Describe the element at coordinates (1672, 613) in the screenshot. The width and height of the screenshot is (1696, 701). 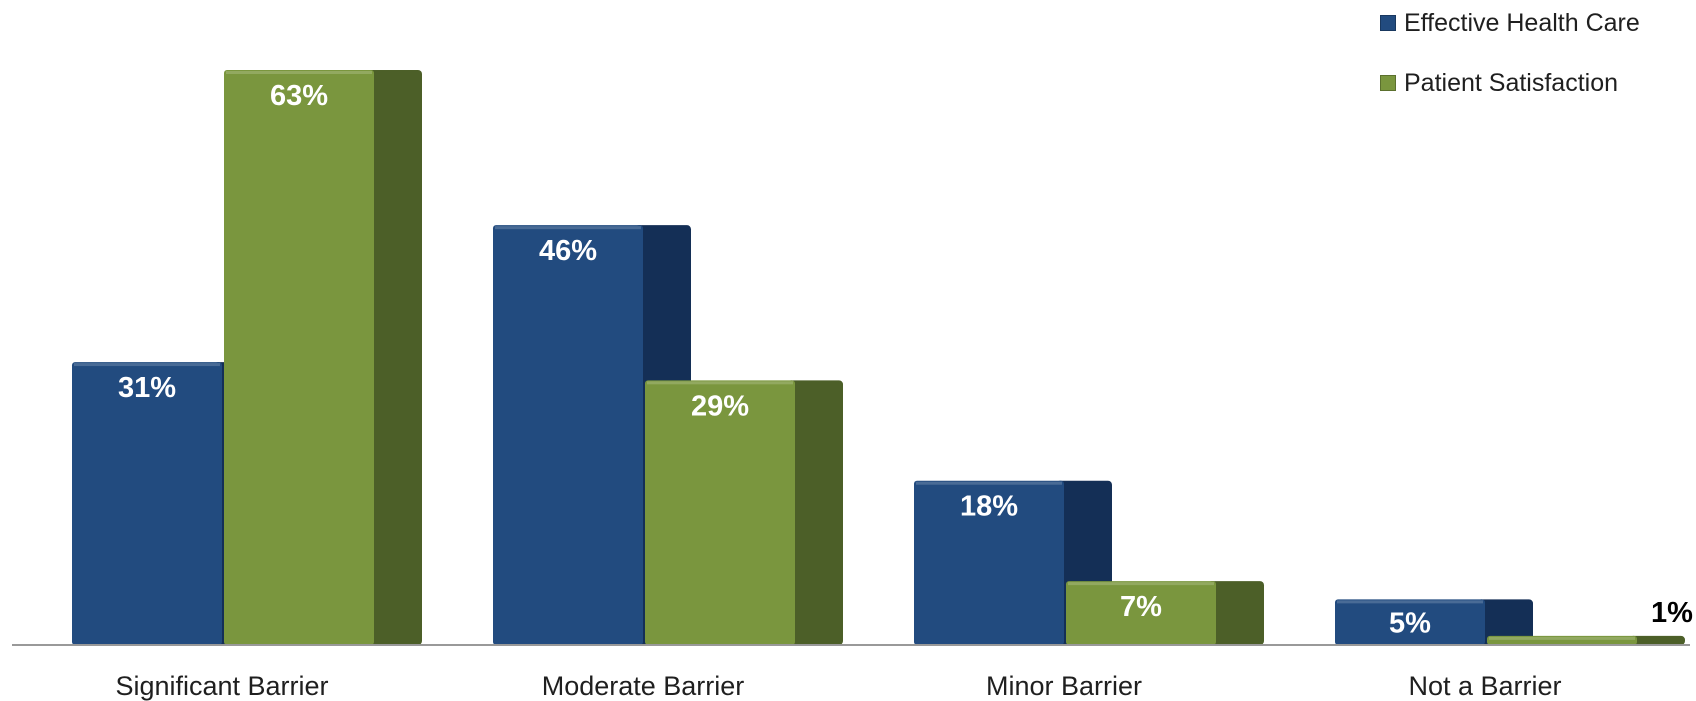
I see `data-label-patient-satisfaction-not-a-barrier: 1%` at that location.